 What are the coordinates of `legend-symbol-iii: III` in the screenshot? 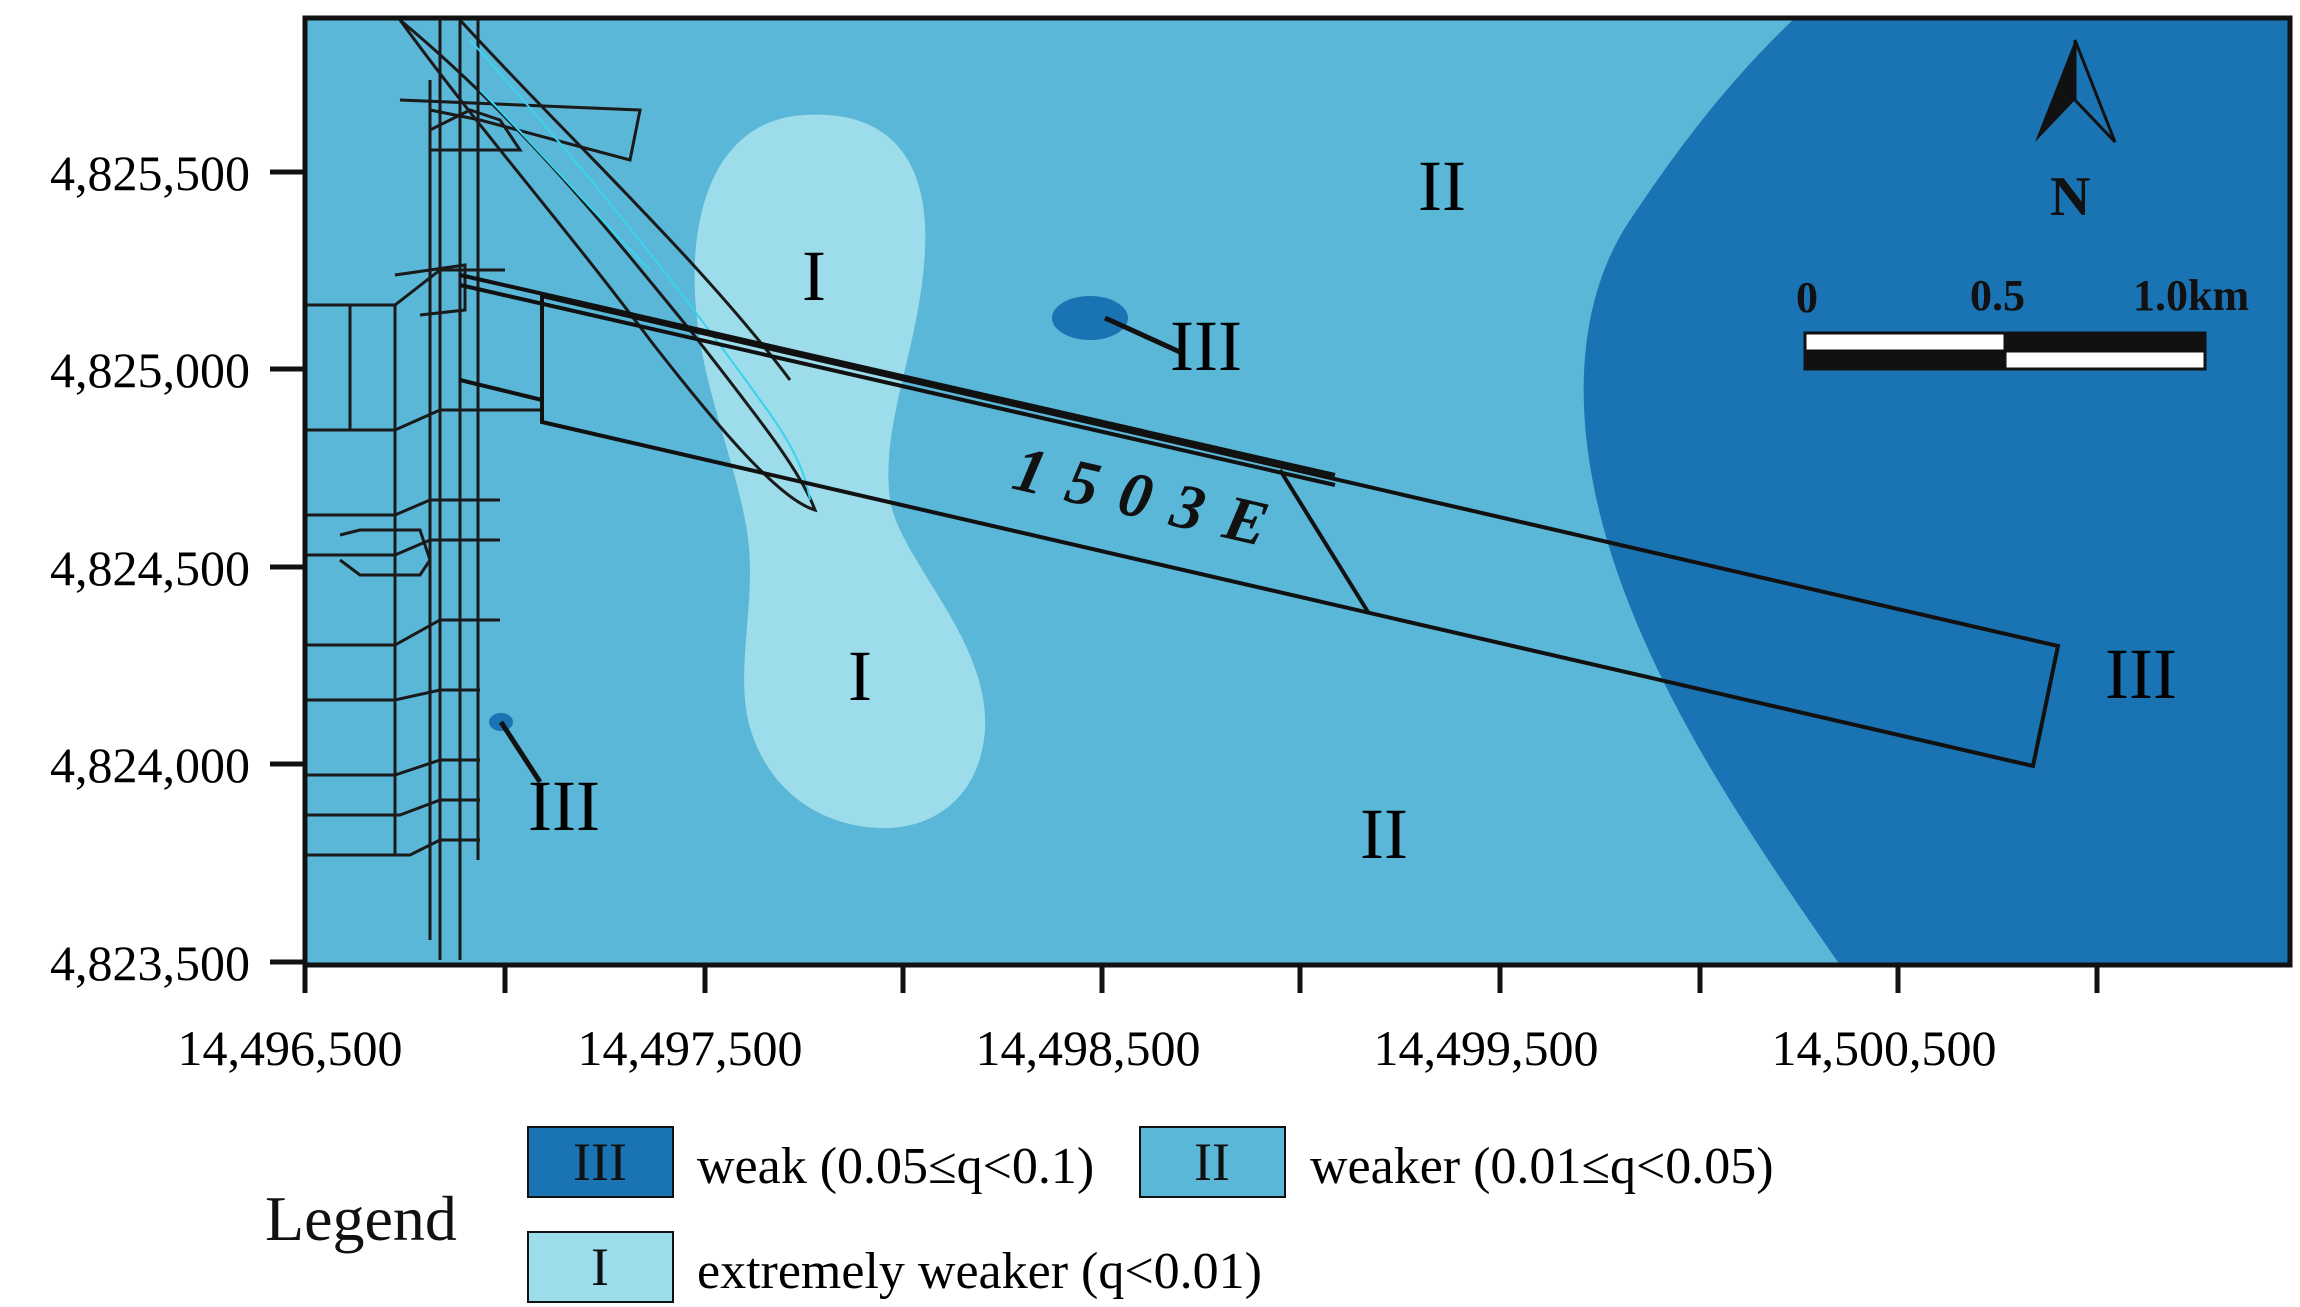 It's located at (600, 1162).